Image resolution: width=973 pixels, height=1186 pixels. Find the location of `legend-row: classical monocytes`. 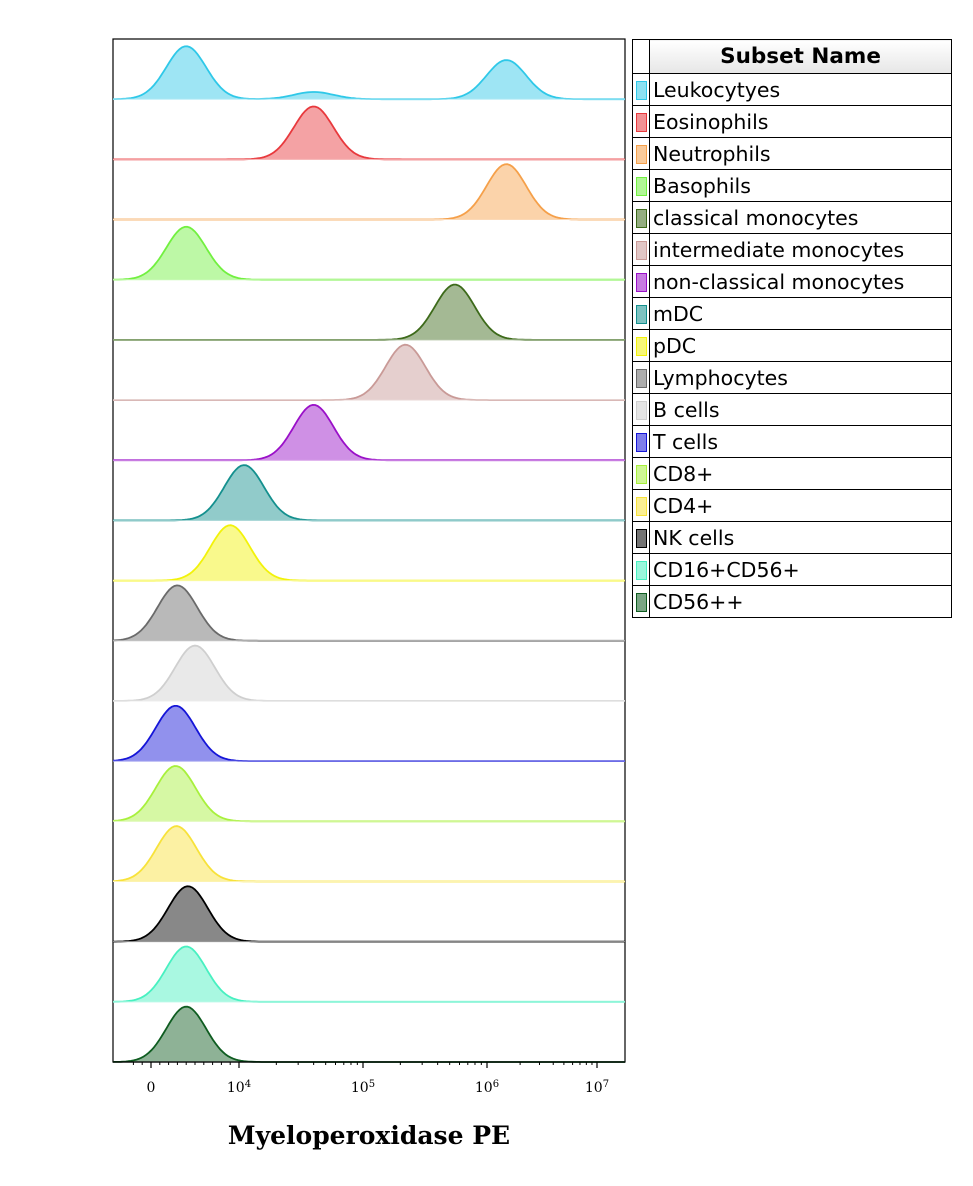

legend-row: classical monocytes is located at coordinates (792, 217).